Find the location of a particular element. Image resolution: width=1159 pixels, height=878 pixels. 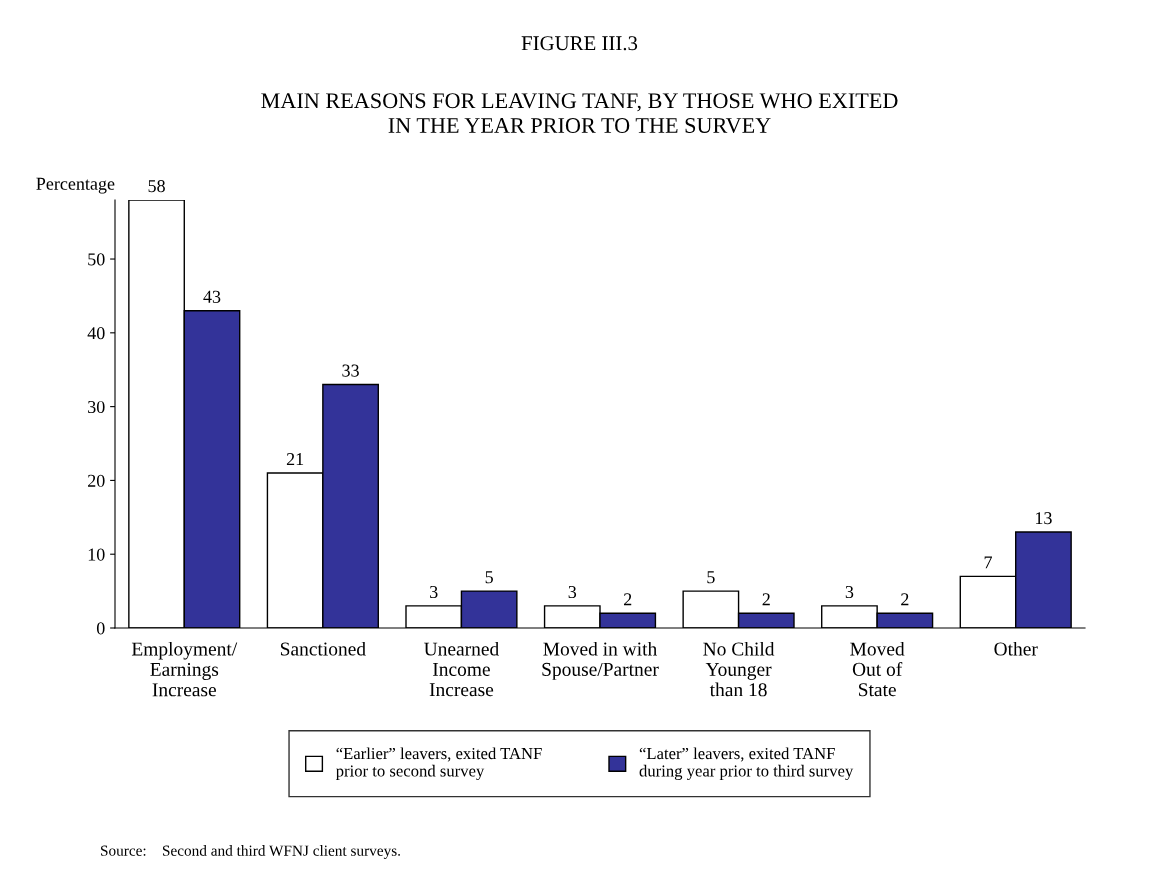

chart-title: FIGURE III.3 is located at coordinates (579, 43).